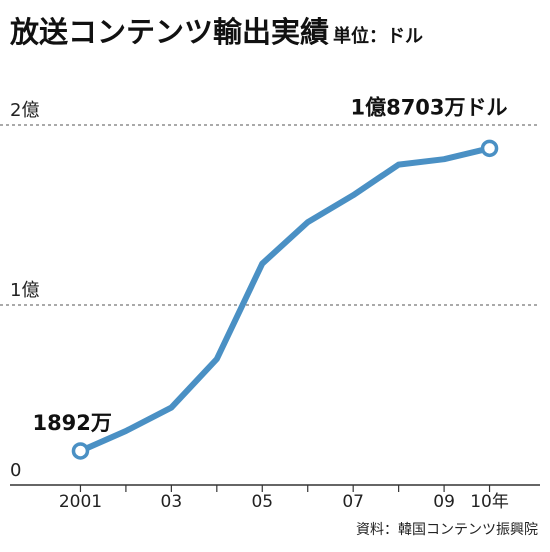  What do you see at coordinates (169, 32) in the screenshot?
I see `chart-title: 放送コンテンツ輸出実績` at bounding box center [169, 32].